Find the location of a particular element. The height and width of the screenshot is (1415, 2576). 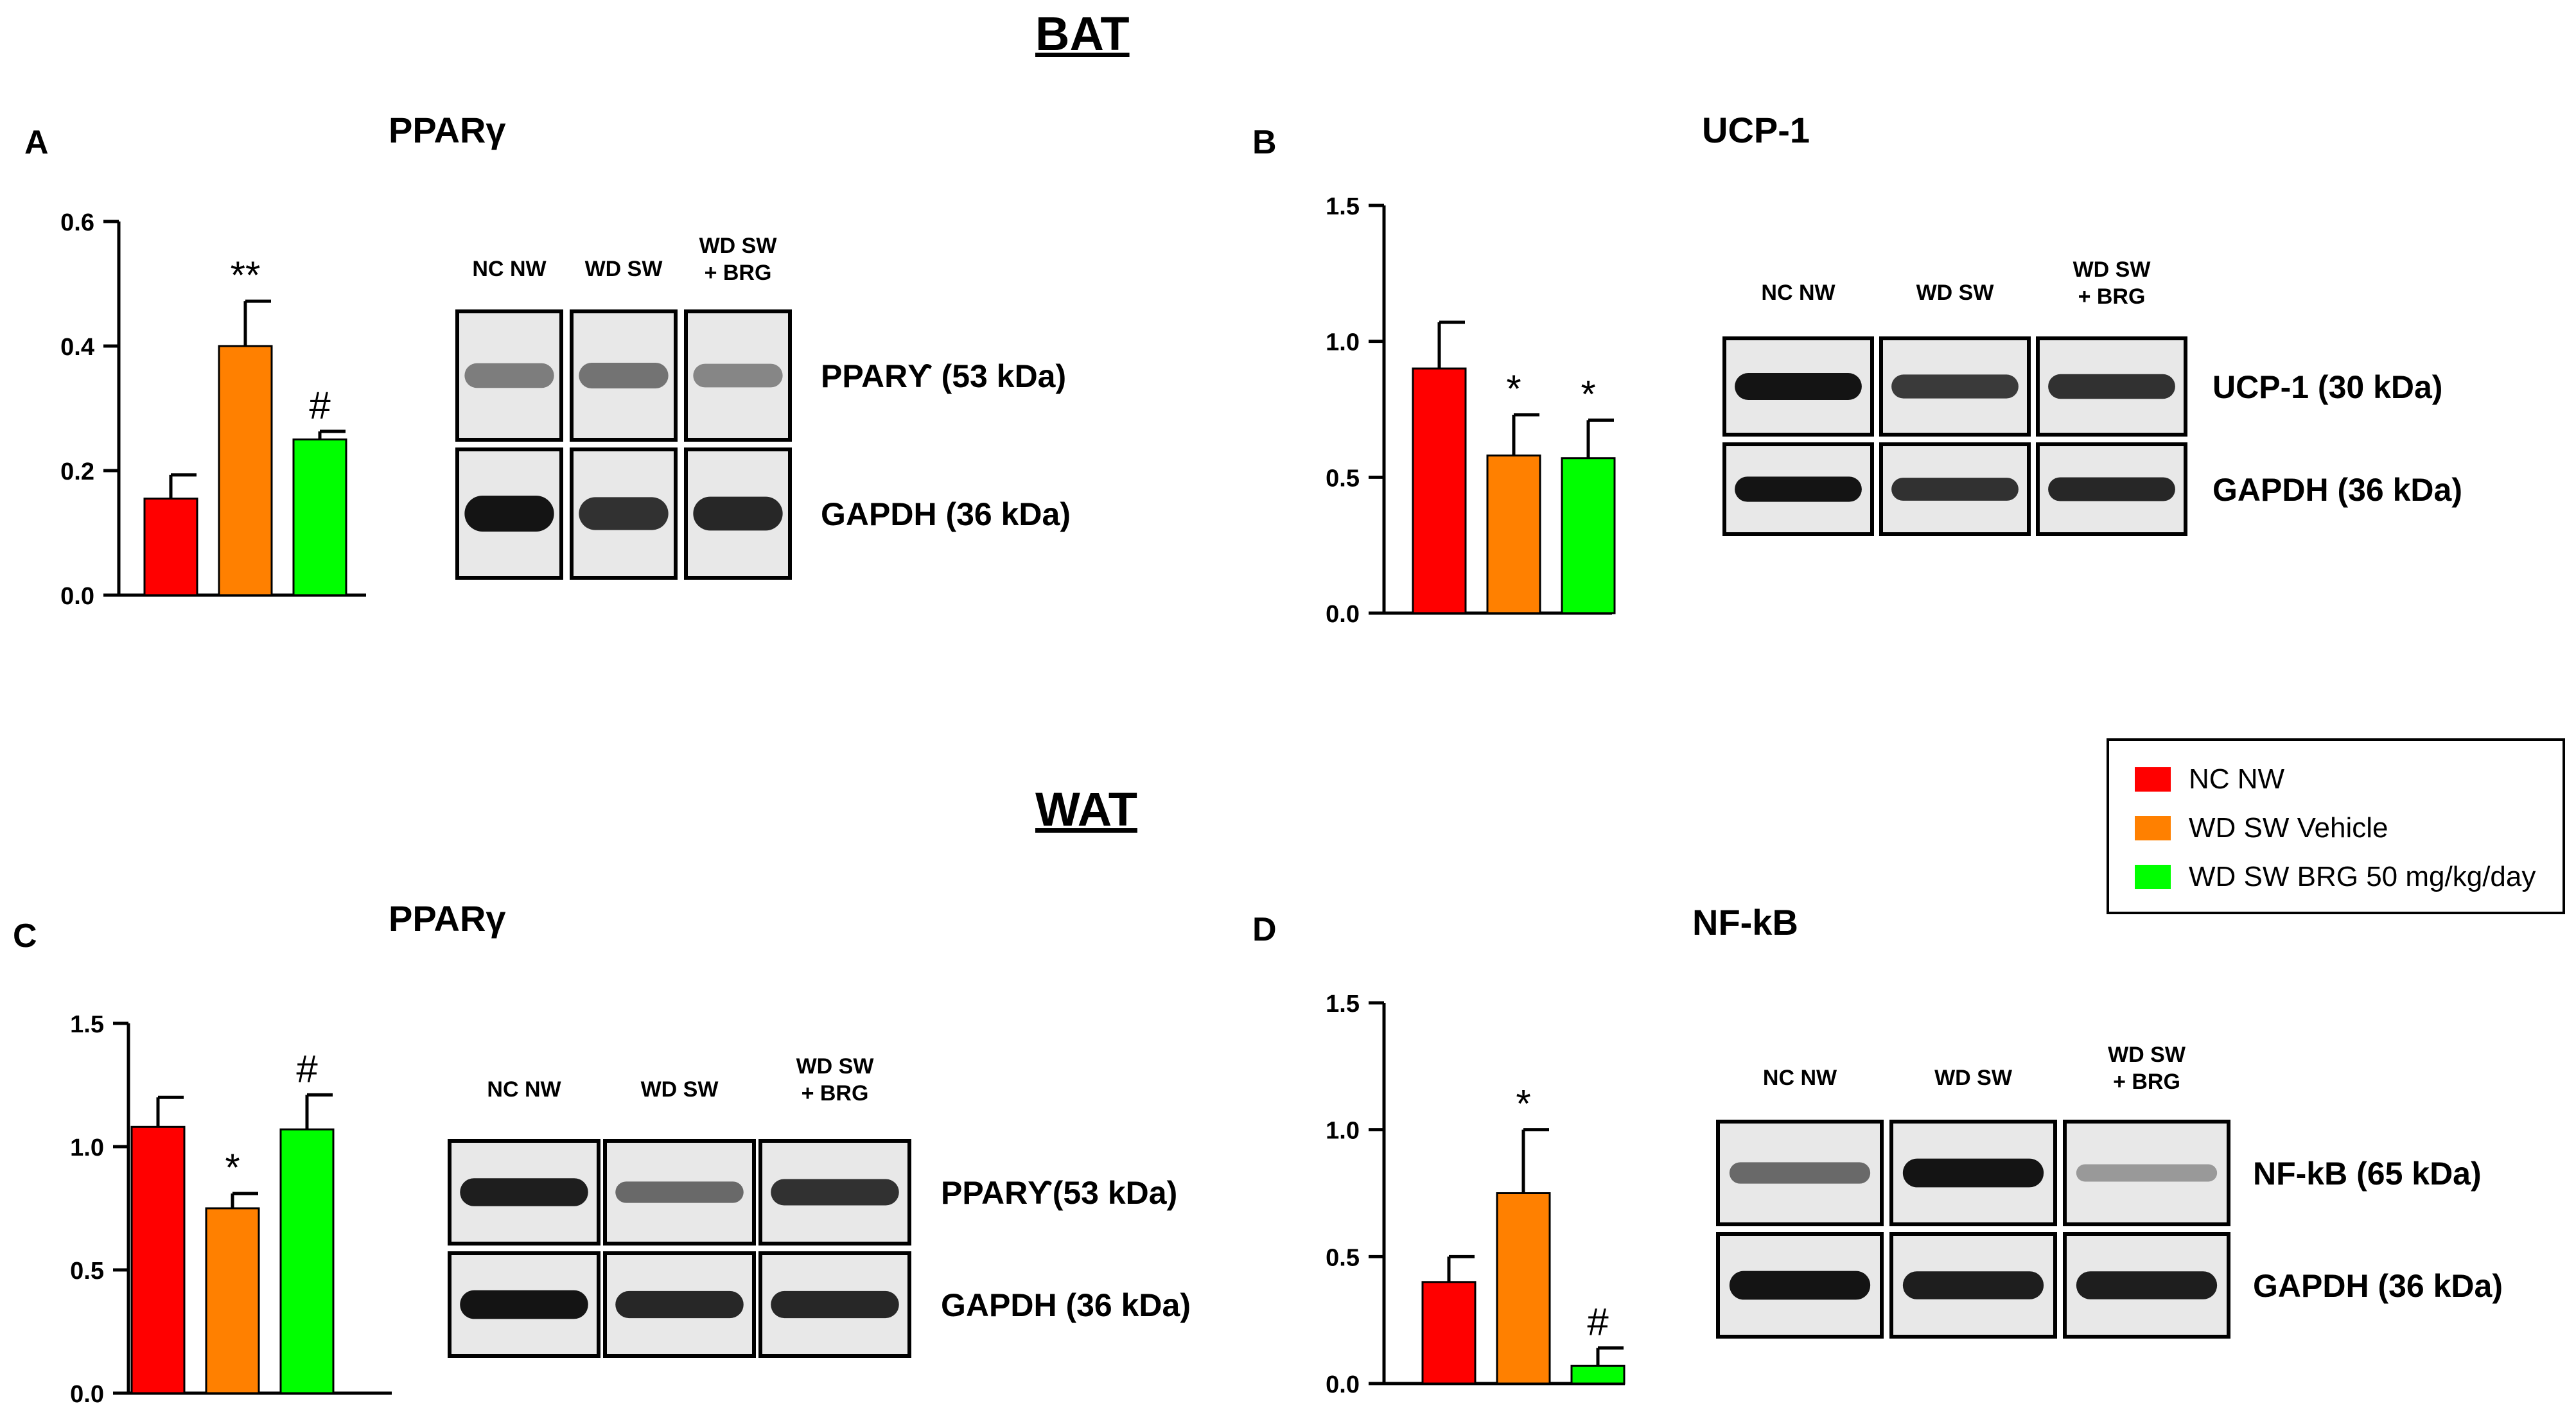

panel-letter-b: B is located at coordinates (1264, 142).